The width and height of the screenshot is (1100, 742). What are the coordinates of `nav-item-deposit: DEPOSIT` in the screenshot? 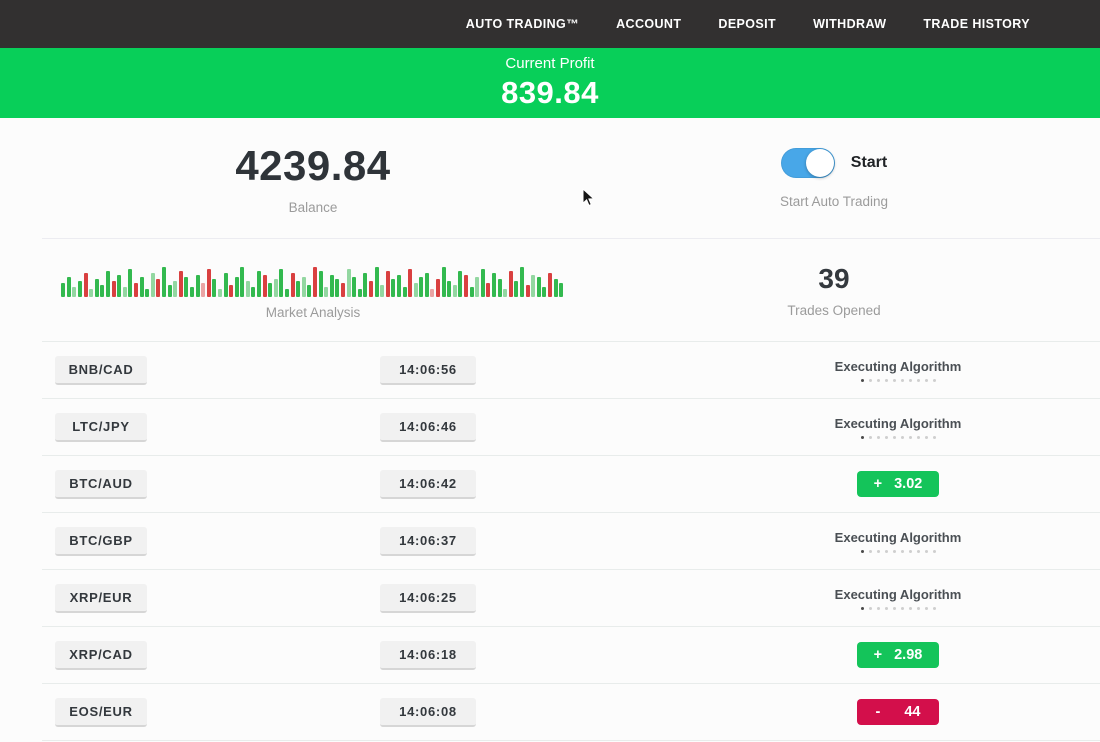 It's located at (747, 24).